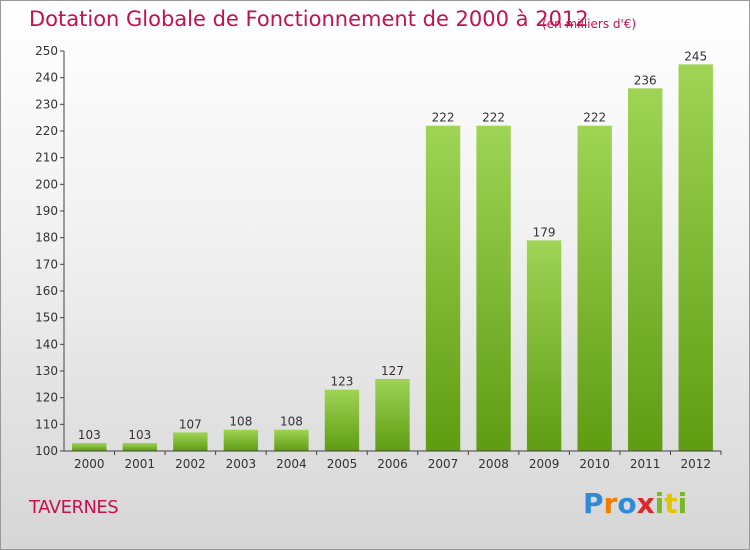 Image resolution: width=750 pixels, height=550 pixels. What do you see at coordinates (190, 464) in the screenshot?
I see `x-tick-label: 2002` at bounding box center [190, 464].